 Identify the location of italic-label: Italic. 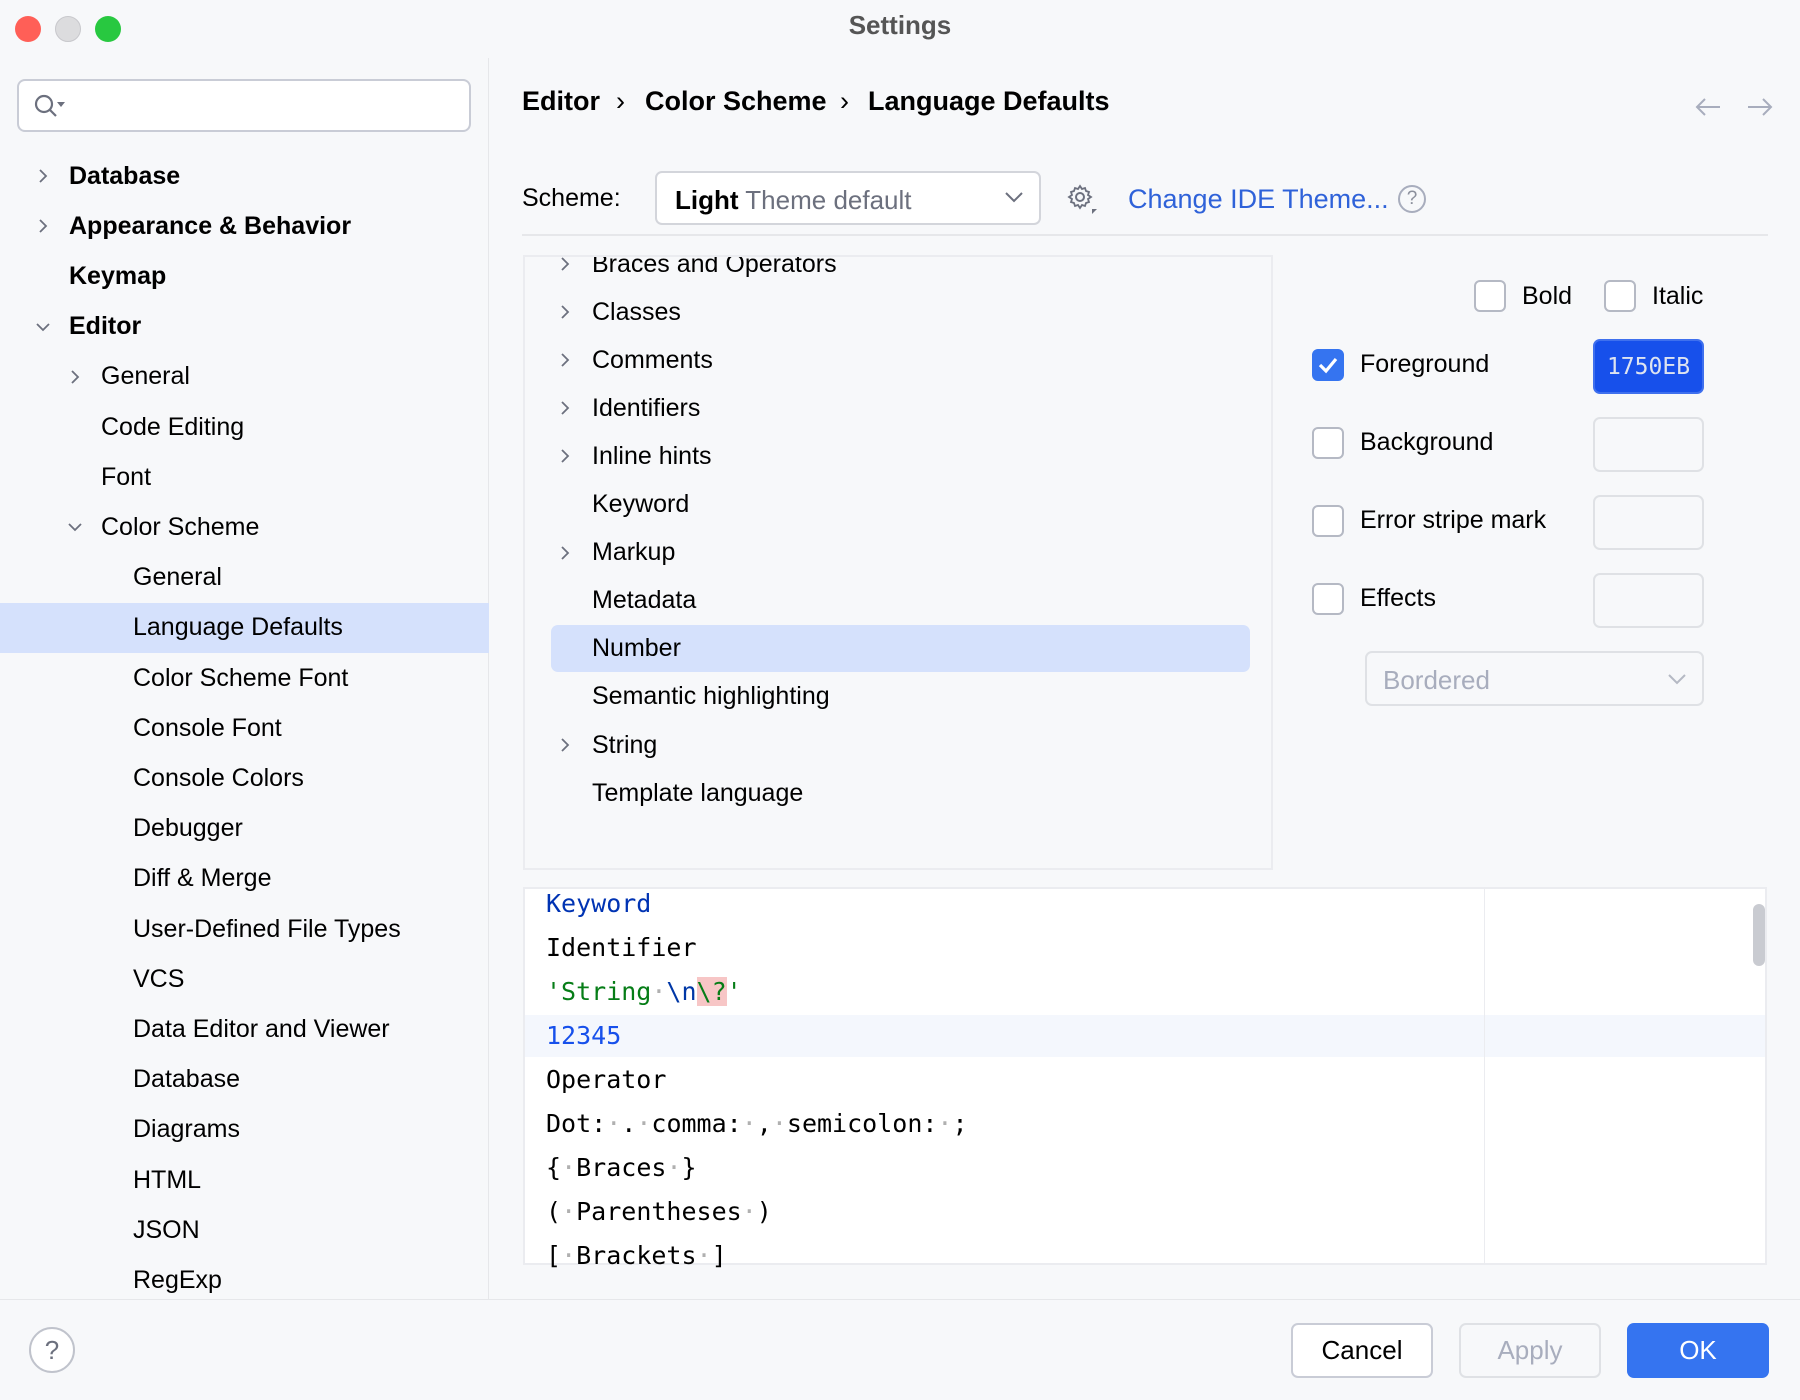
(1678, 296).